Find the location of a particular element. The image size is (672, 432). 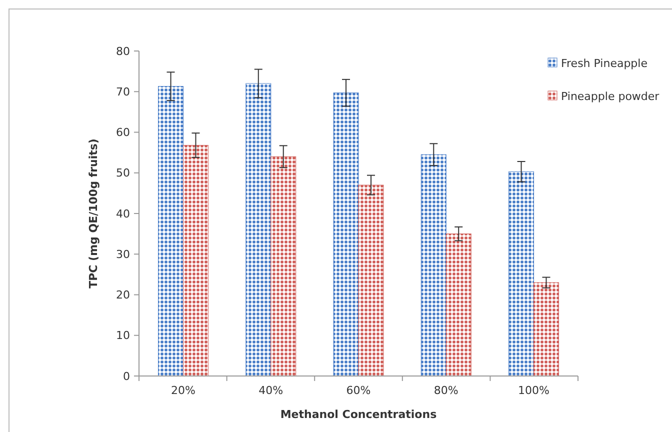

y-tick-label: 10 is located at coordinates (123, 335).